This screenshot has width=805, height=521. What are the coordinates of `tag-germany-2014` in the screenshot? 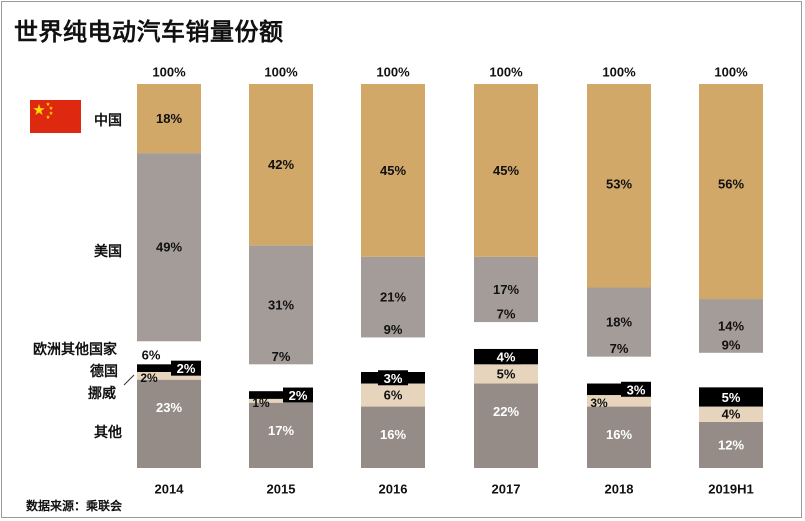 It's located at (186, 368).